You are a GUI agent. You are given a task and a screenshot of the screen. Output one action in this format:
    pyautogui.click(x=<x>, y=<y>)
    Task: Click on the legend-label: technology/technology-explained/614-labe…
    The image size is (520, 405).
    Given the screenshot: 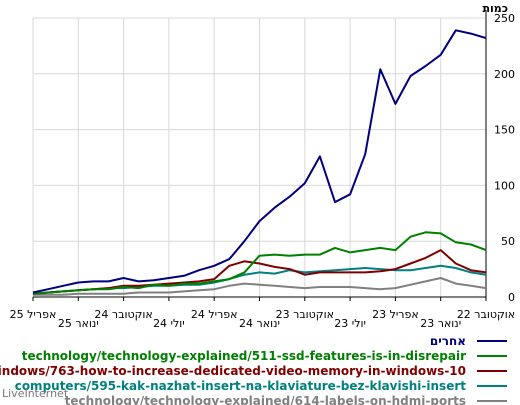 What is the action you would take?
    pyautogui.click(x=265, y=399)
    